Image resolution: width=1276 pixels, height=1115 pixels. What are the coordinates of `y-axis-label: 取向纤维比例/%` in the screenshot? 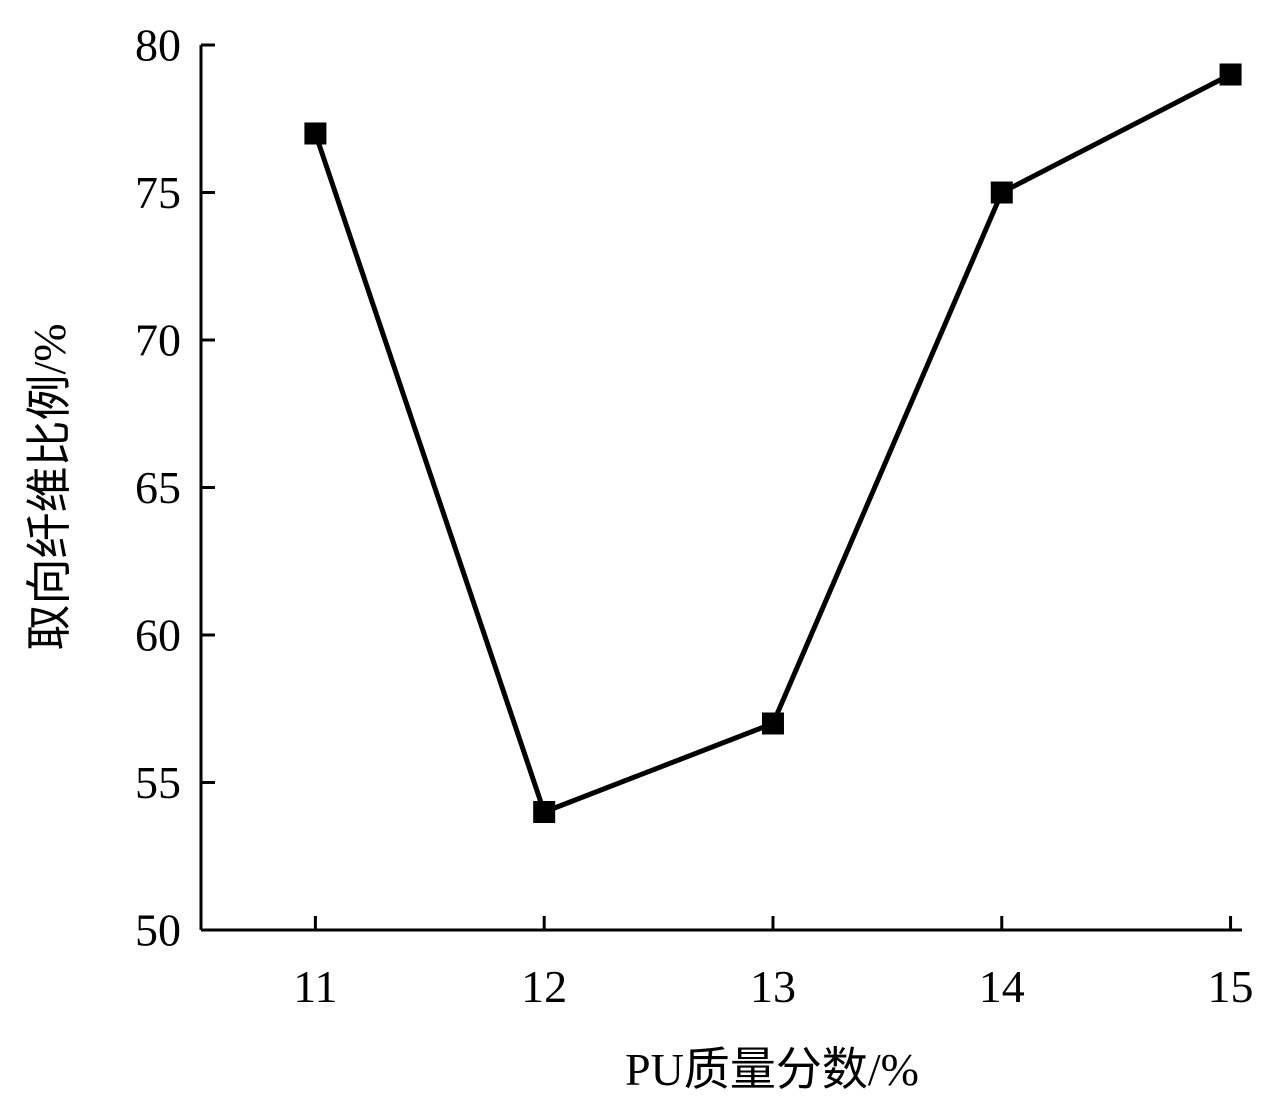 It's located at (49, 486).